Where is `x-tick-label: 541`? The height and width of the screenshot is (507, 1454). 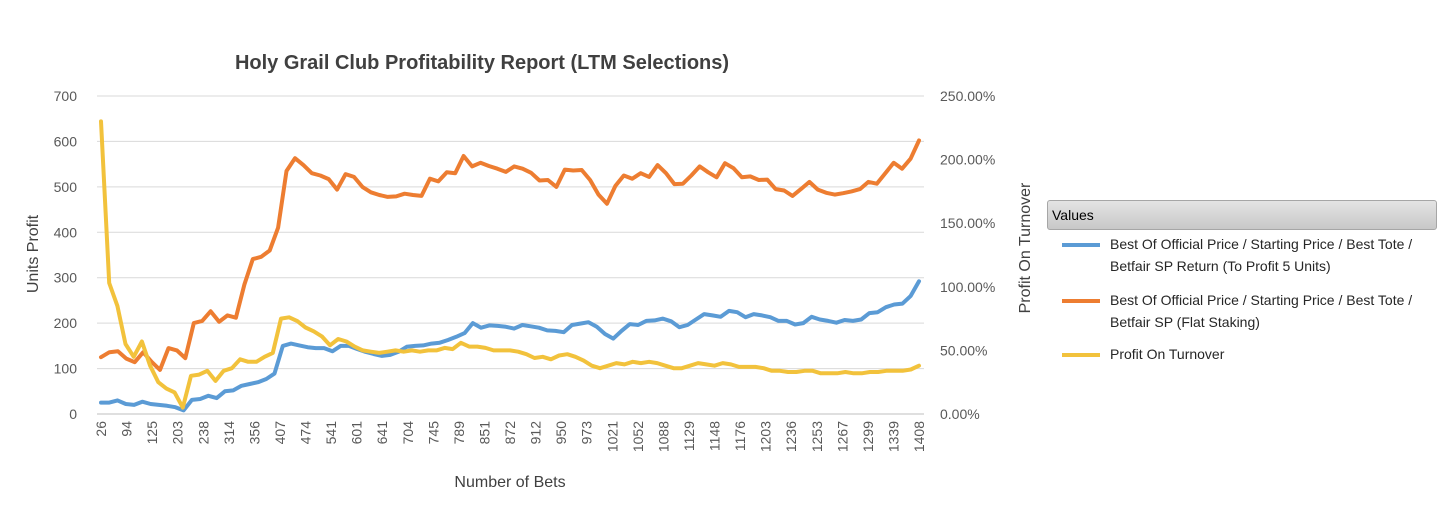
x-tick-label: 541 is located at coordinates (331, 433).